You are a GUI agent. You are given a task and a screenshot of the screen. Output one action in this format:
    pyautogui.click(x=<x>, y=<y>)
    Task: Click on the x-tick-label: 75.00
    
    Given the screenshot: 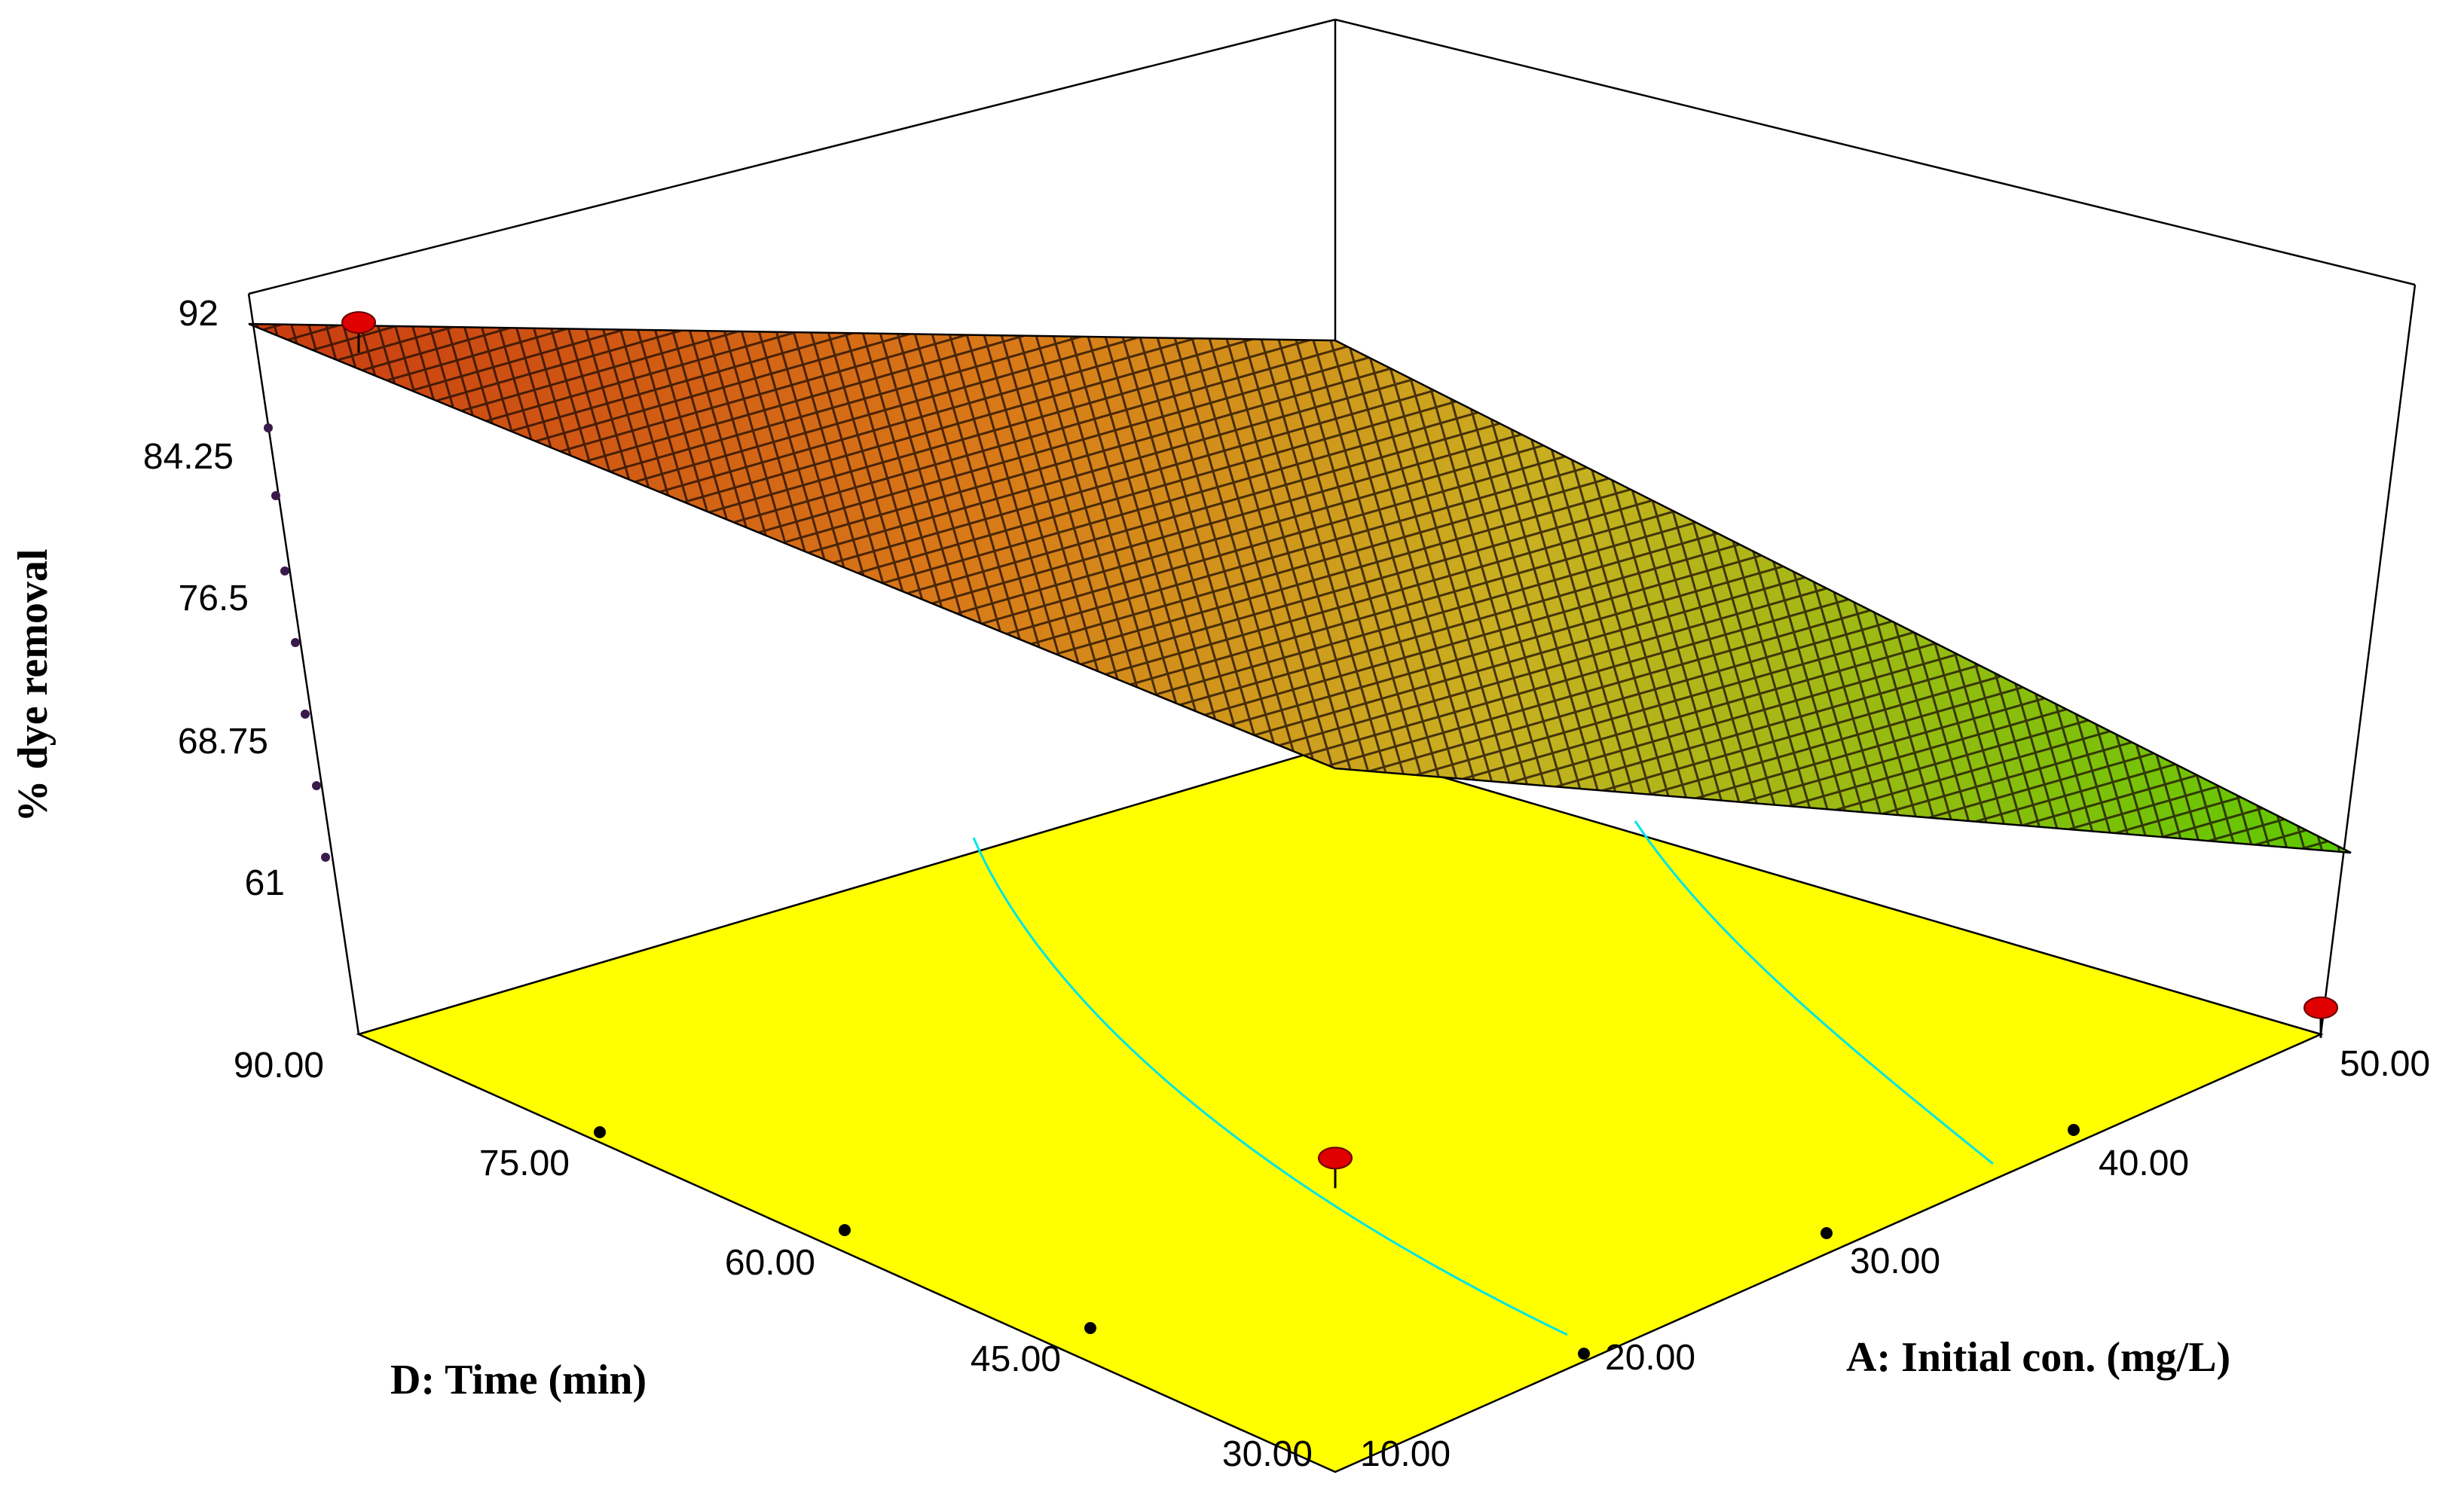 What is the action you would take?
    pyautogui.click(x=524, y=1163)
    